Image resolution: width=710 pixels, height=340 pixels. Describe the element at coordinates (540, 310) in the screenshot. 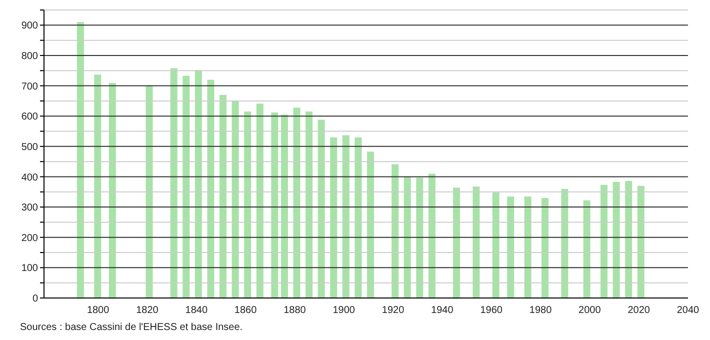

I see `x-tick-label: 1980` at that location.